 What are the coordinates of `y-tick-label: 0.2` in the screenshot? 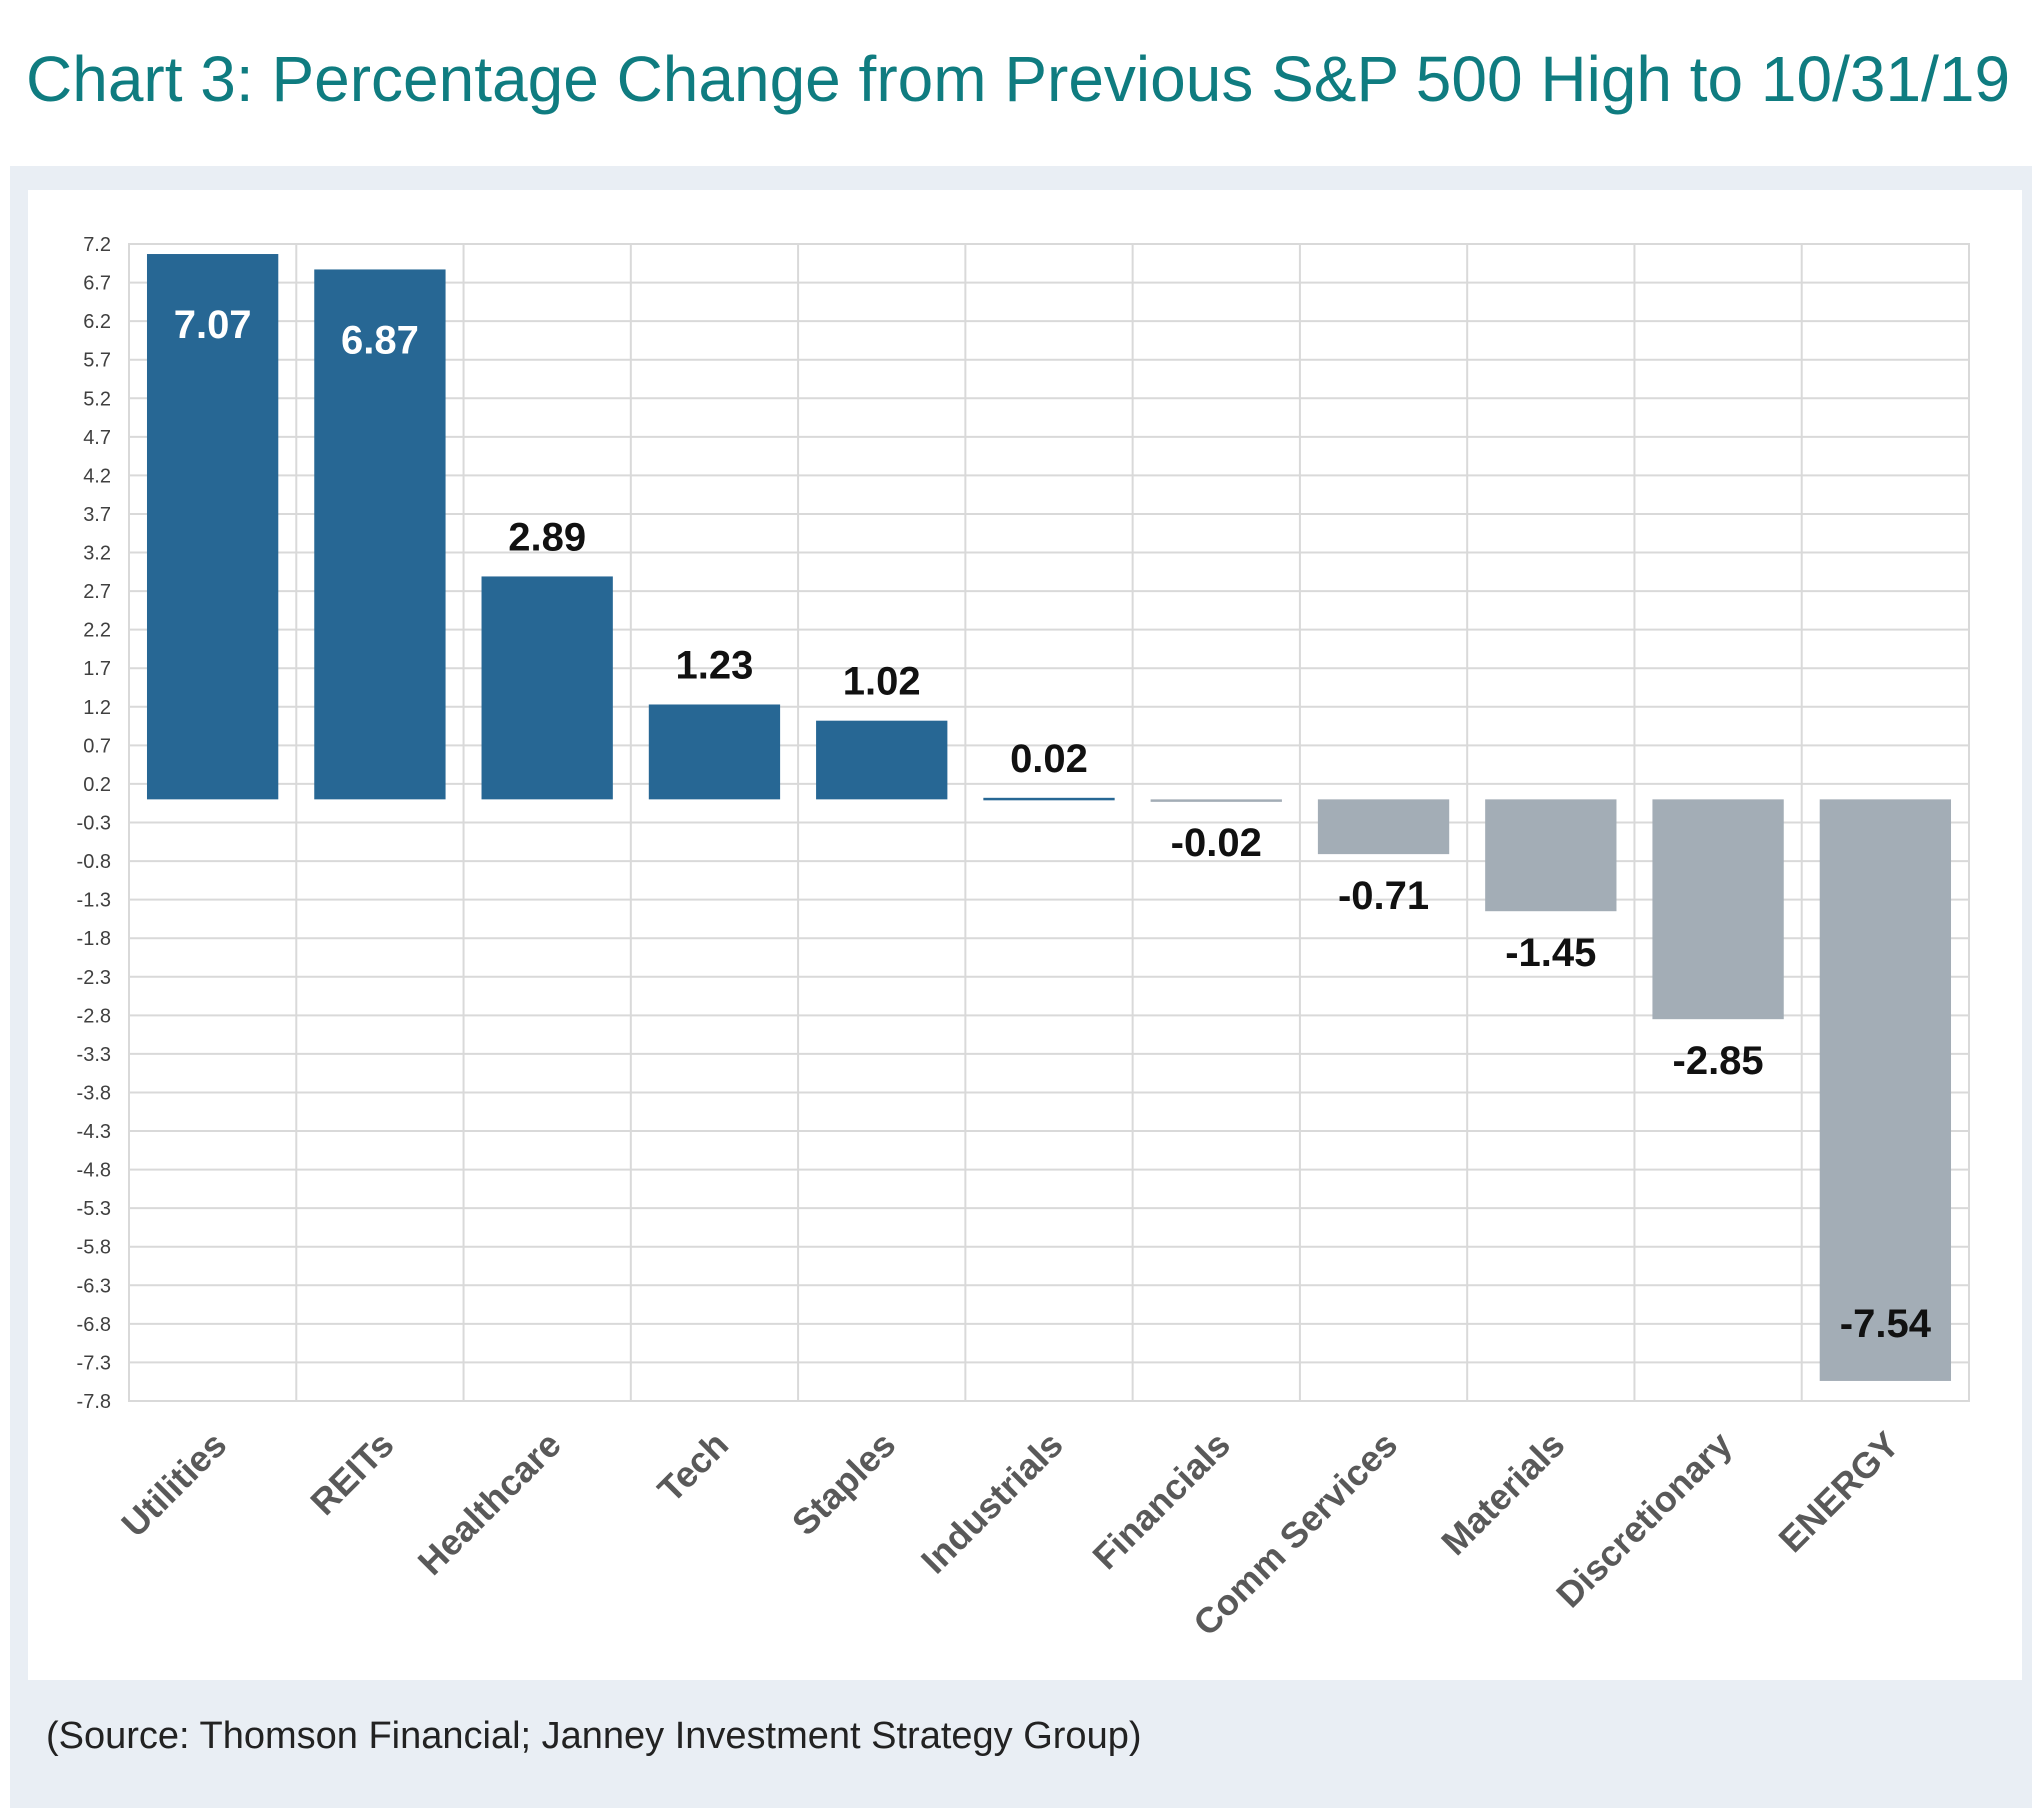 It's located at (97, 785).